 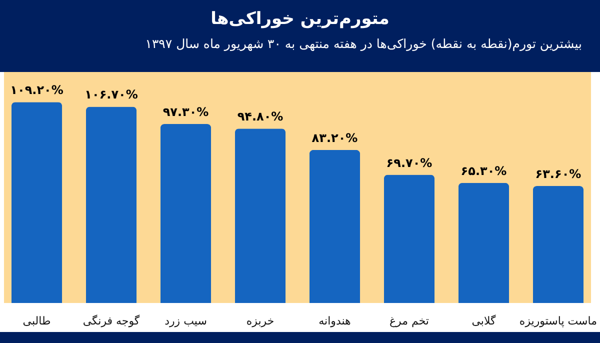 I want to click on x-tick-label: سیب زرد, so click(x=185, y=321).